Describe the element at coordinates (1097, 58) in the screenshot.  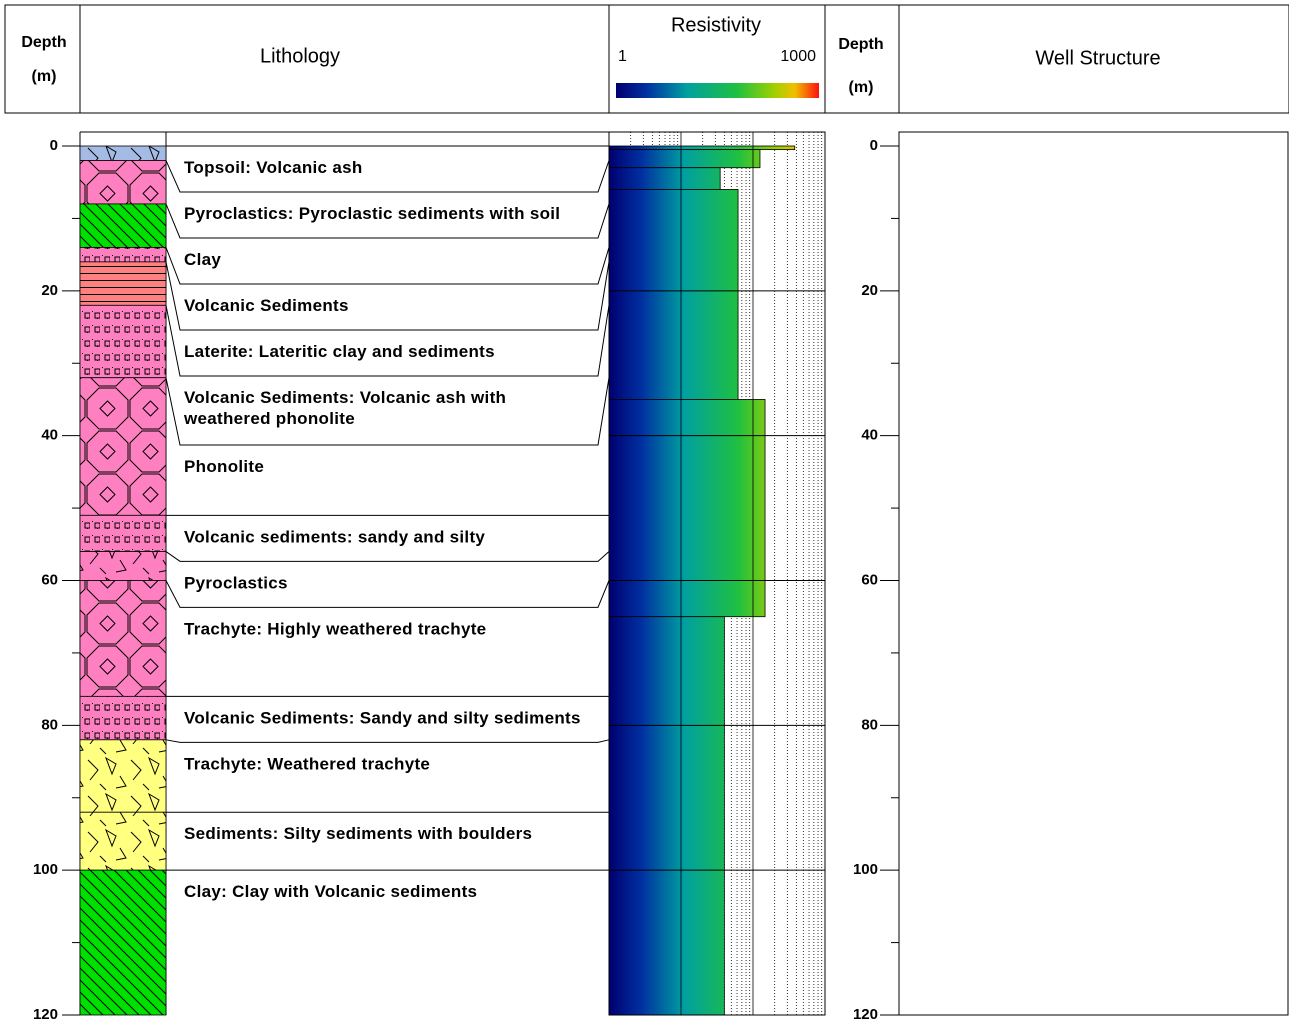
I see `header-well: Well Structure` at that location.